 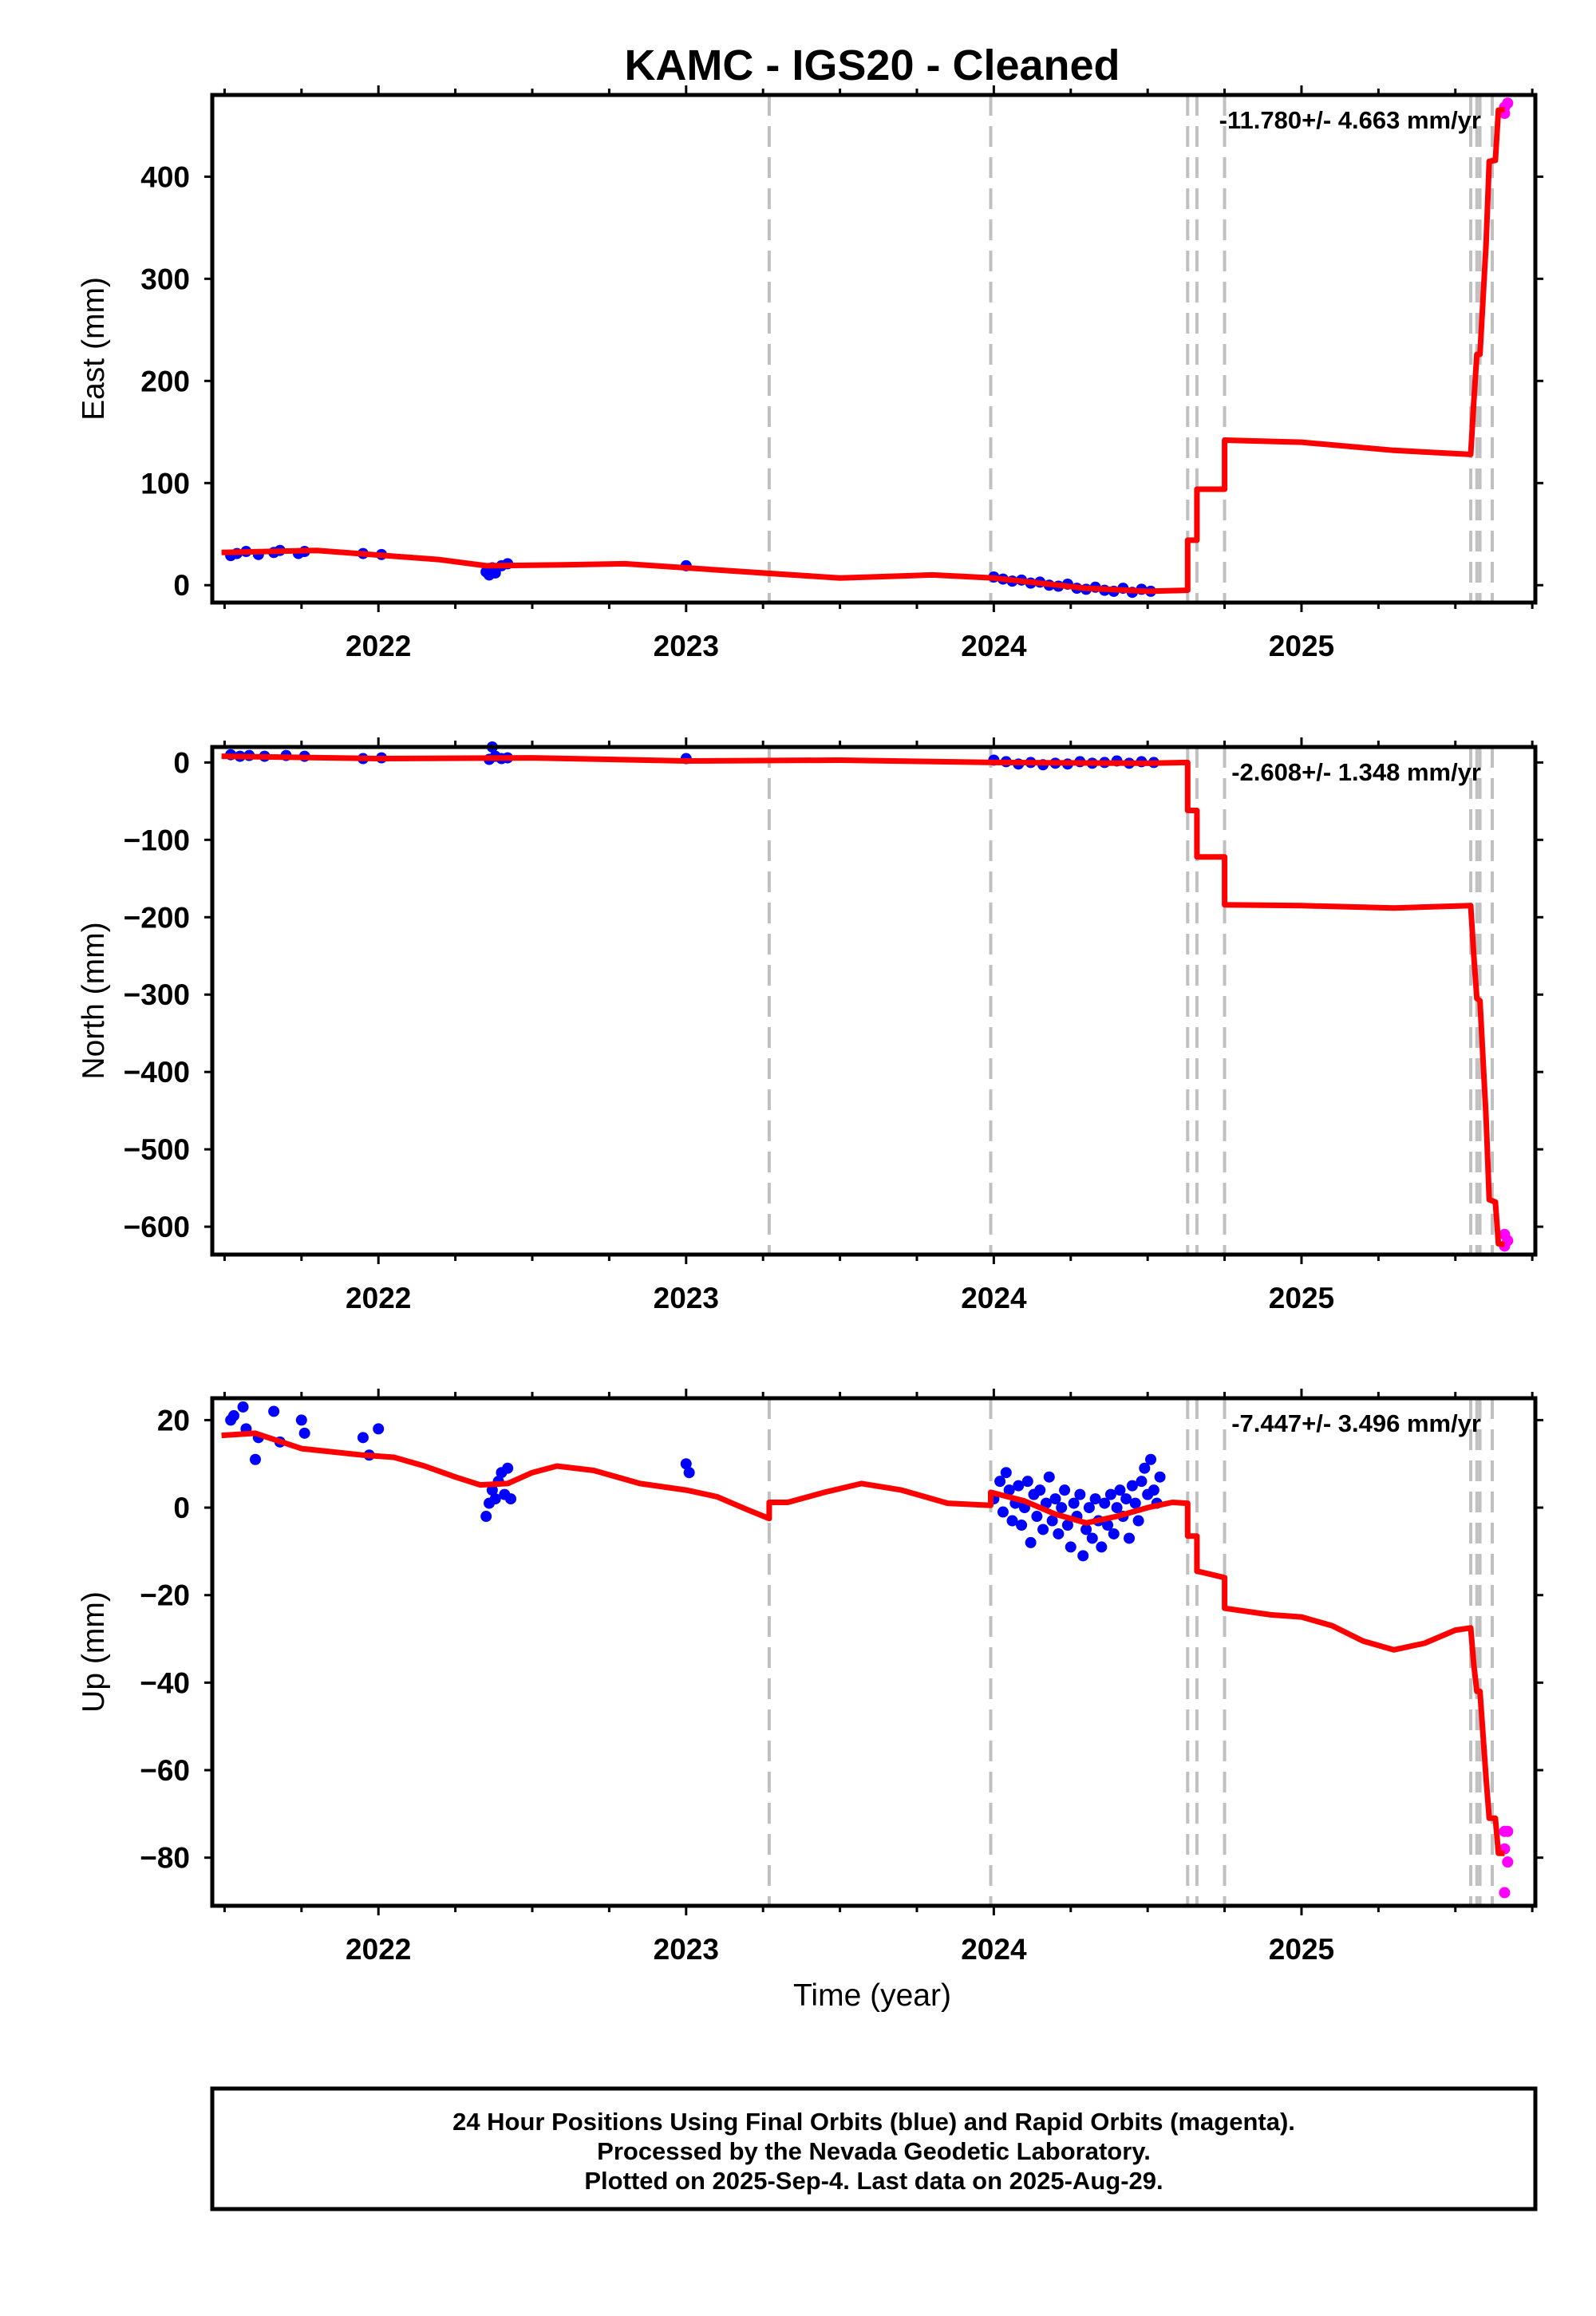 What do you see at coordinates (157, 1072) in the screenshot?
I see `y-tick-label: −400` at bounding box center [157, 1072].